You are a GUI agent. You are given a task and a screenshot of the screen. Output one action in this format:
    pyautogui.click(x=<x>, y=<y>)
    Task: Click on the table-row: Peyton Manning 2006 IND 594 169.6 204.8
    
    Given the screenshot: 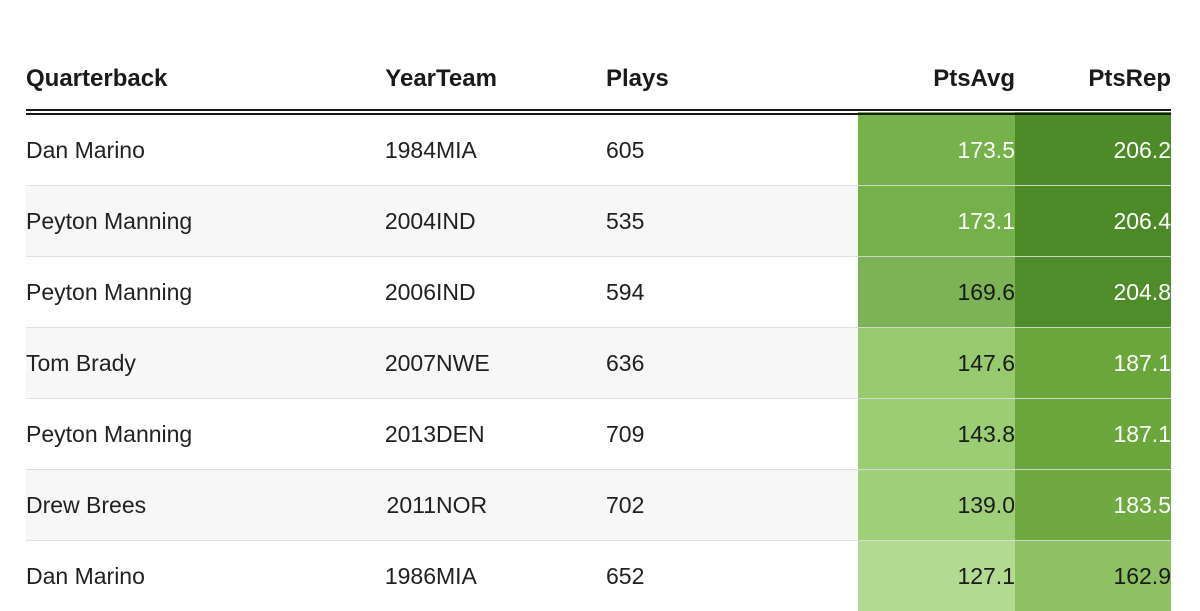 What is the action you would take?
    pyautogui.click(x=598, y=292)
    